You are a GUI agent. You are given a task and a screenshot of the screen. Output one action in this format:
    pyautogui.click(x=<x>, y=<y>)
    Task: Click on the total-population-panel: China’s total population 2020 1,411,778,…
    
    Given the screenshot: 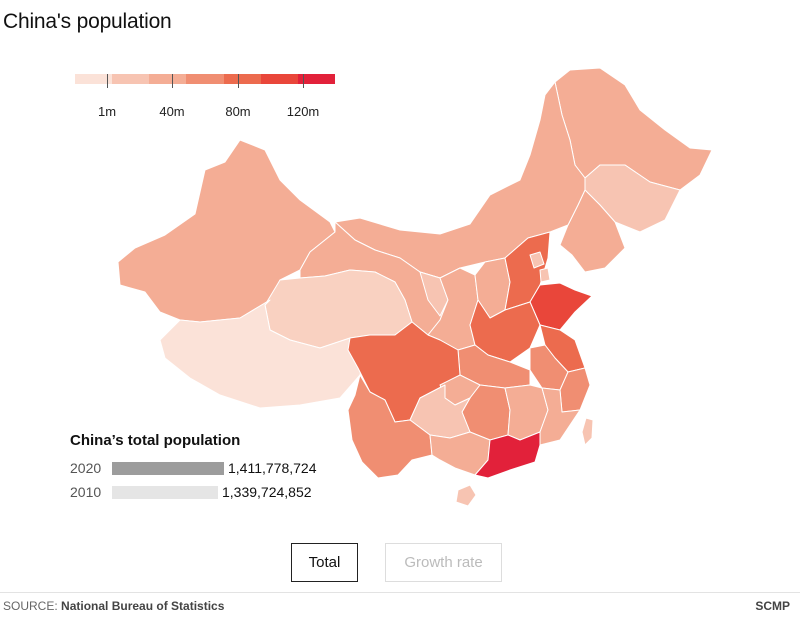 What is the action you would take?
    pyautogui.click(x=220, y=467)
    